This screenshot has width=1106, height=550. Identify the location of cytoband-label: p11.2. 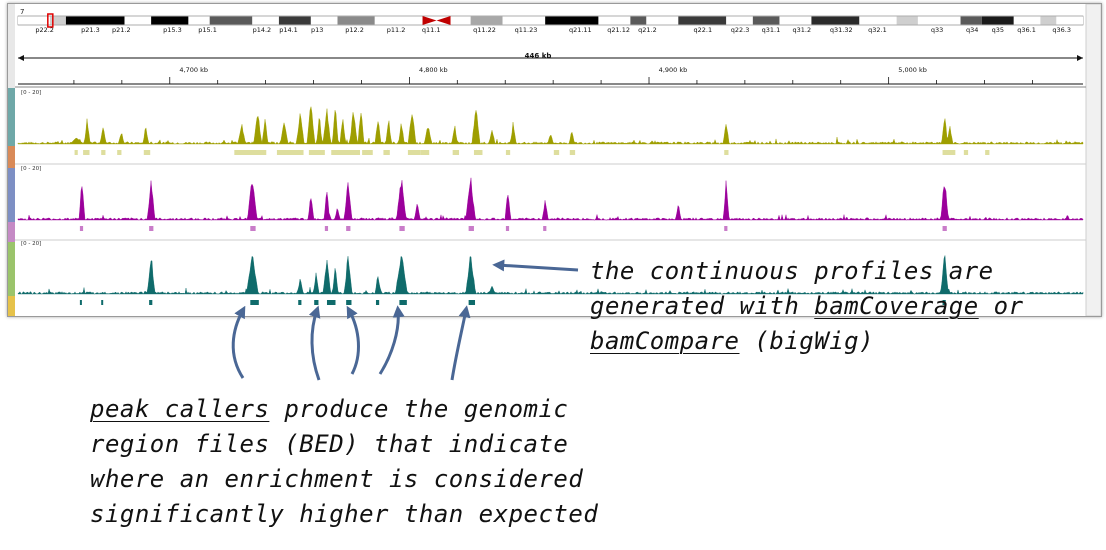
(396, 30).